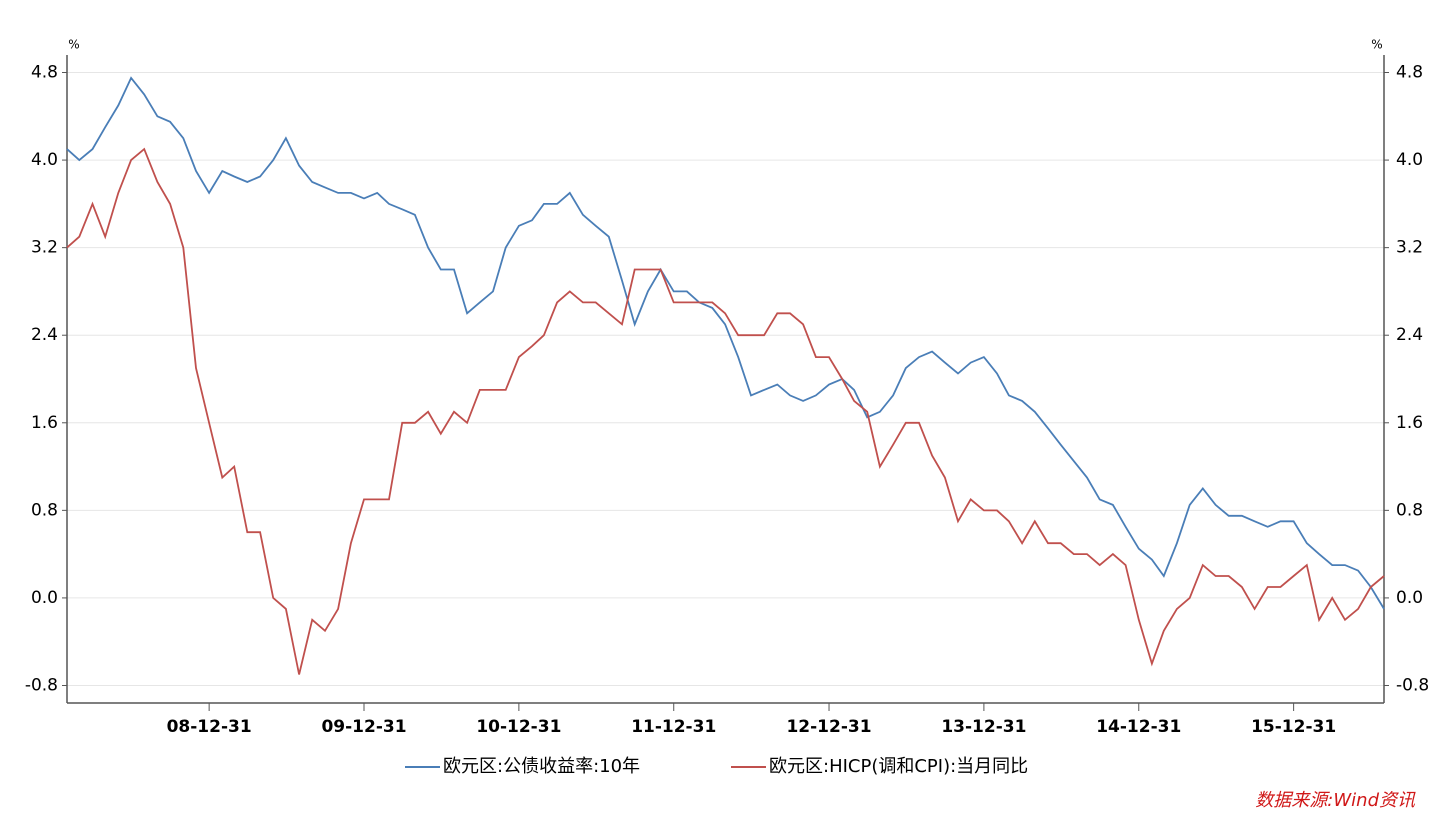  What do you see at coordinates (73, 45) in the screenshot?
I see `y-unit: %` at bounding box center [73, 45].